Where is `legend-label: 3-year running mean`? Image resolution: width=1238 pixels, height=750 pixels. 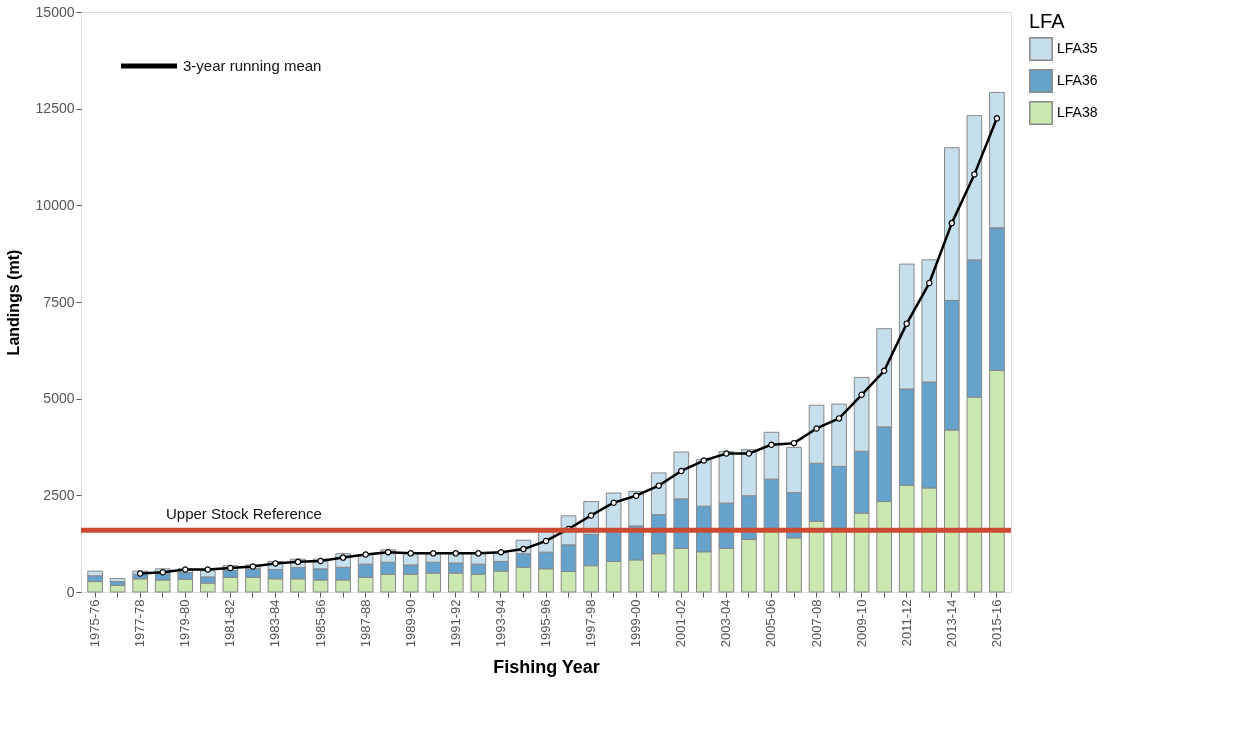
legend-label: 3-year running mean is located at coordinates (252, 65).